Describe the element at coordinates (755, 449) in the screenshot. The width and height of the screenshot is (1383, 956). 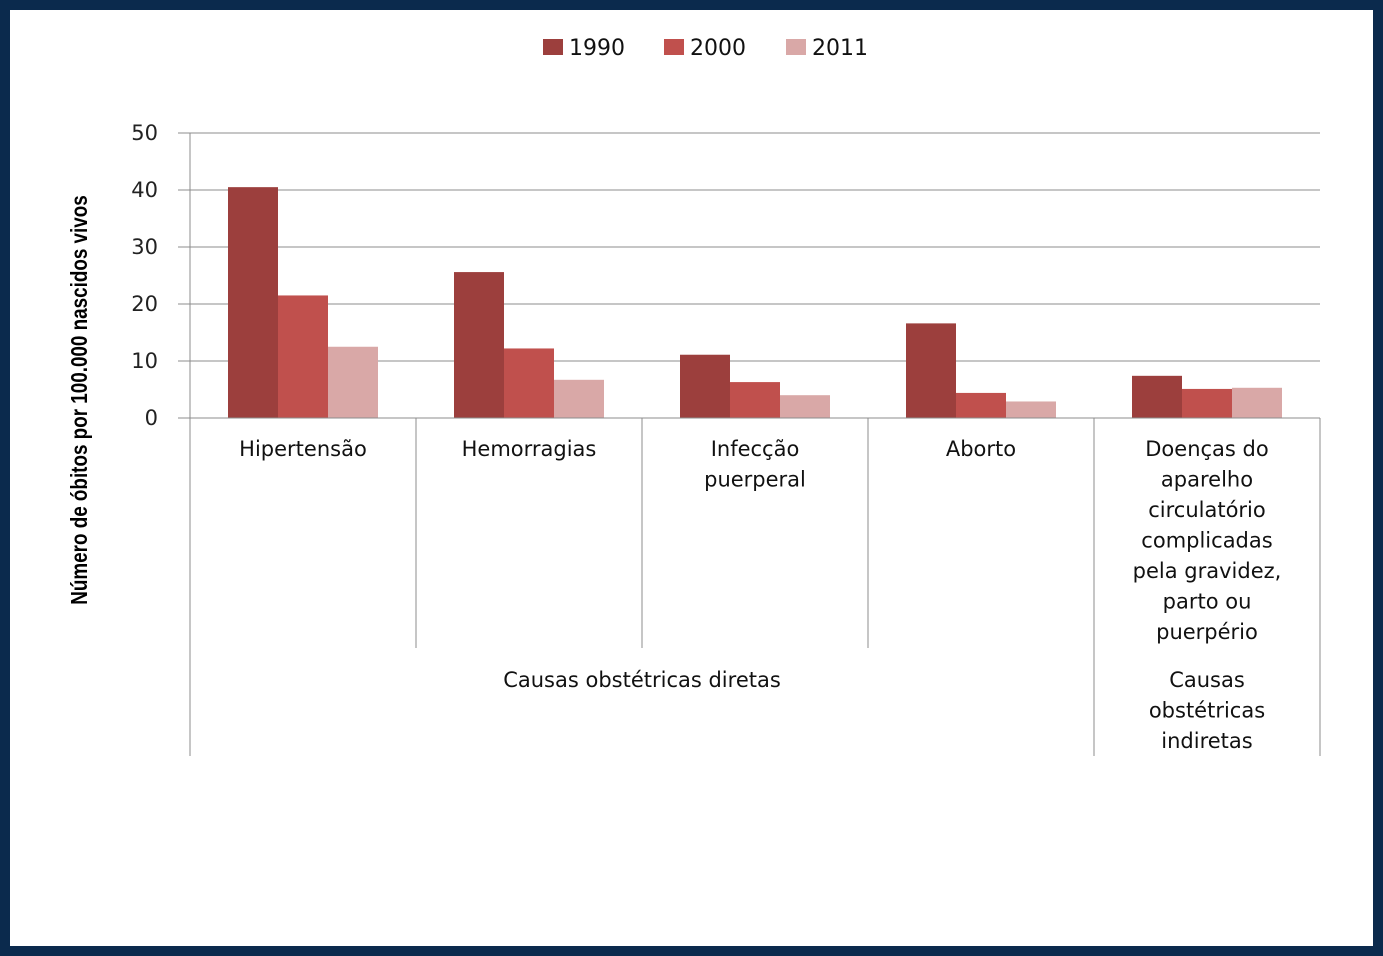
I see `category-label: Infecção` at that location.